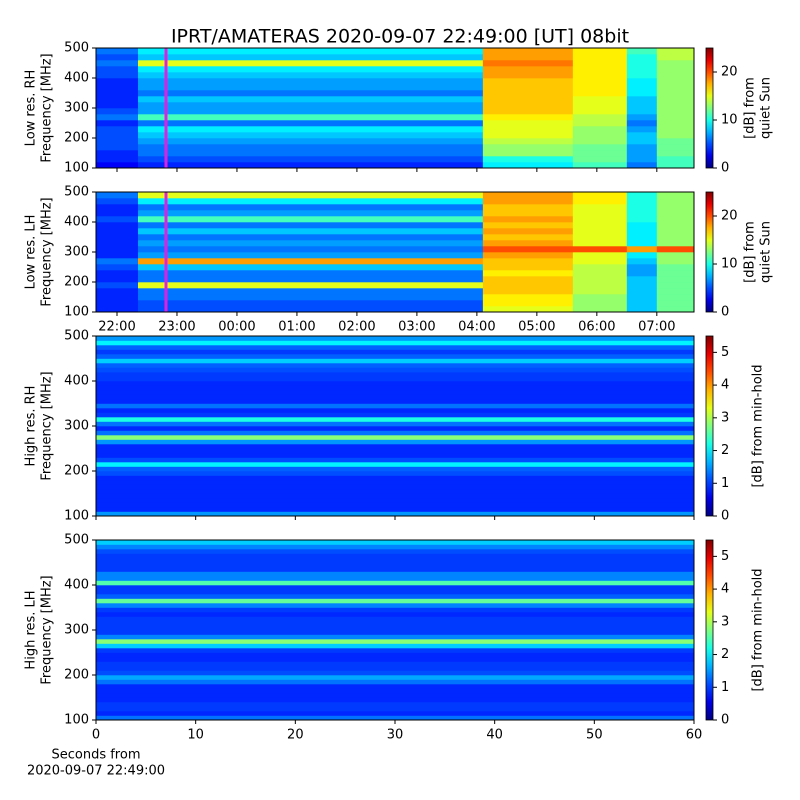 This screenshot has width=800, height=800. Describe the element at coordinates (725, 589) in the screenshot. I see `colorbar-tick-label: 4` at that location.